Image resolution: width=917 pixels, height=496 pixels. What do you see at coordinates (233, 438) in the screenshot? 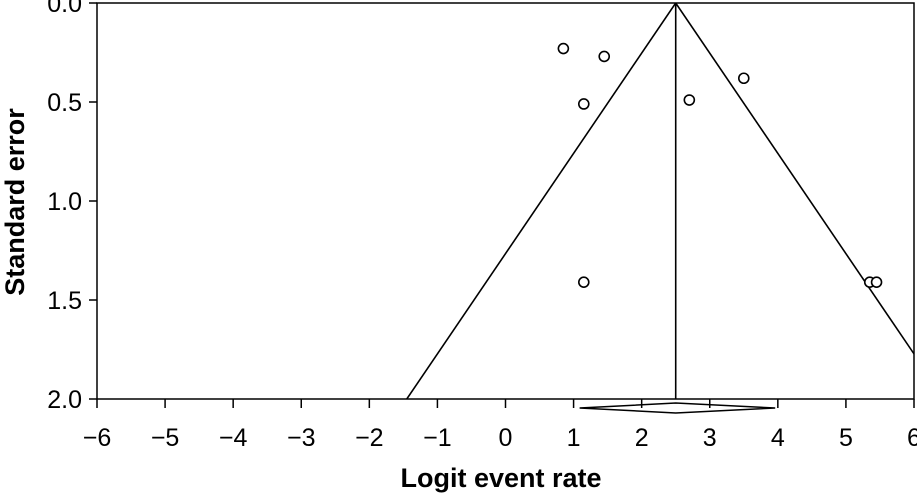
I see `x-tick-label: −4` at bounding box center [233, 438].